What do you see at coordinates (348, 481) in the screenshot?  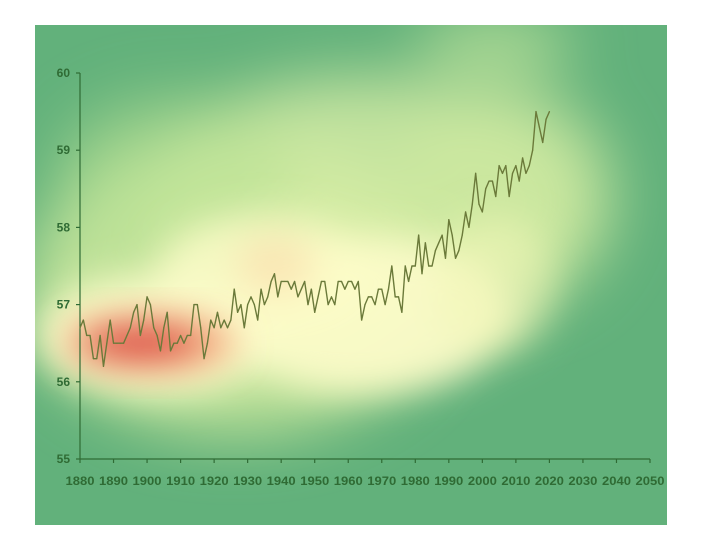 I see `x-tick-label: 1960` at bounding box center [348, 481].